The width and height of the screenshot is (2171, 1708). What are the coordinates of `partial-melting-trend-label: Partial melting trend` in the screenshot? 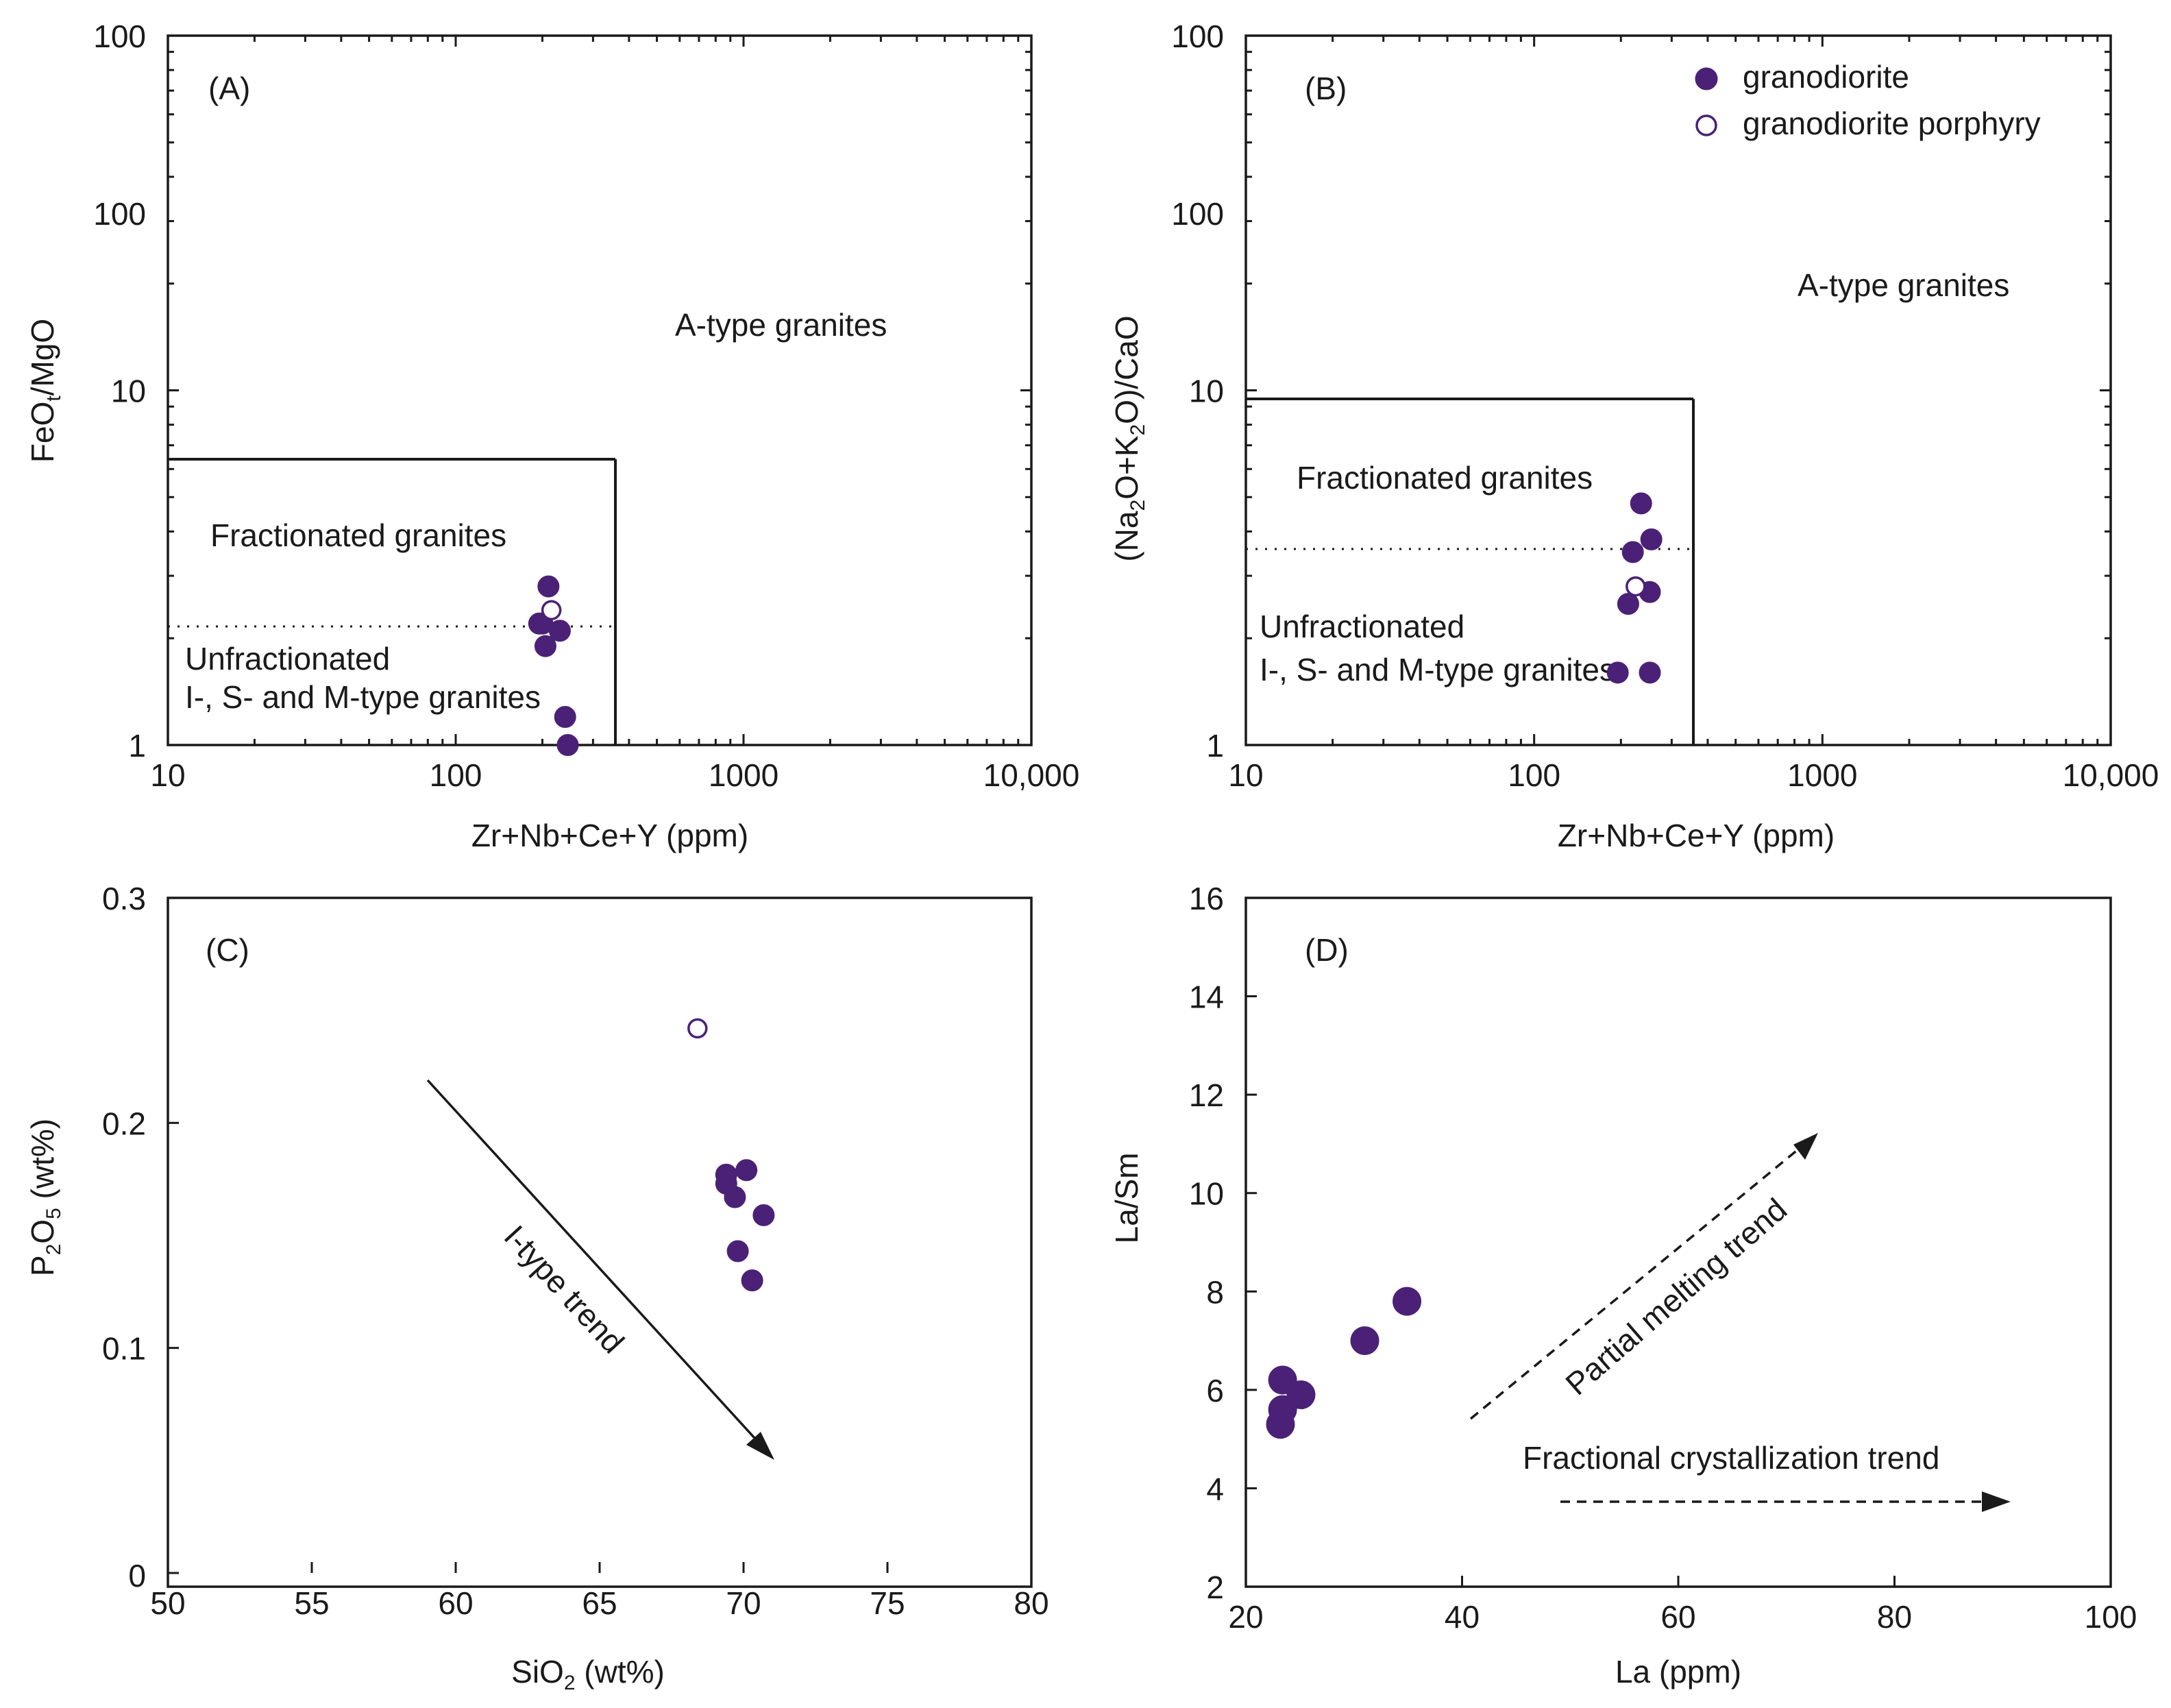 It's located at (1675, 1296).